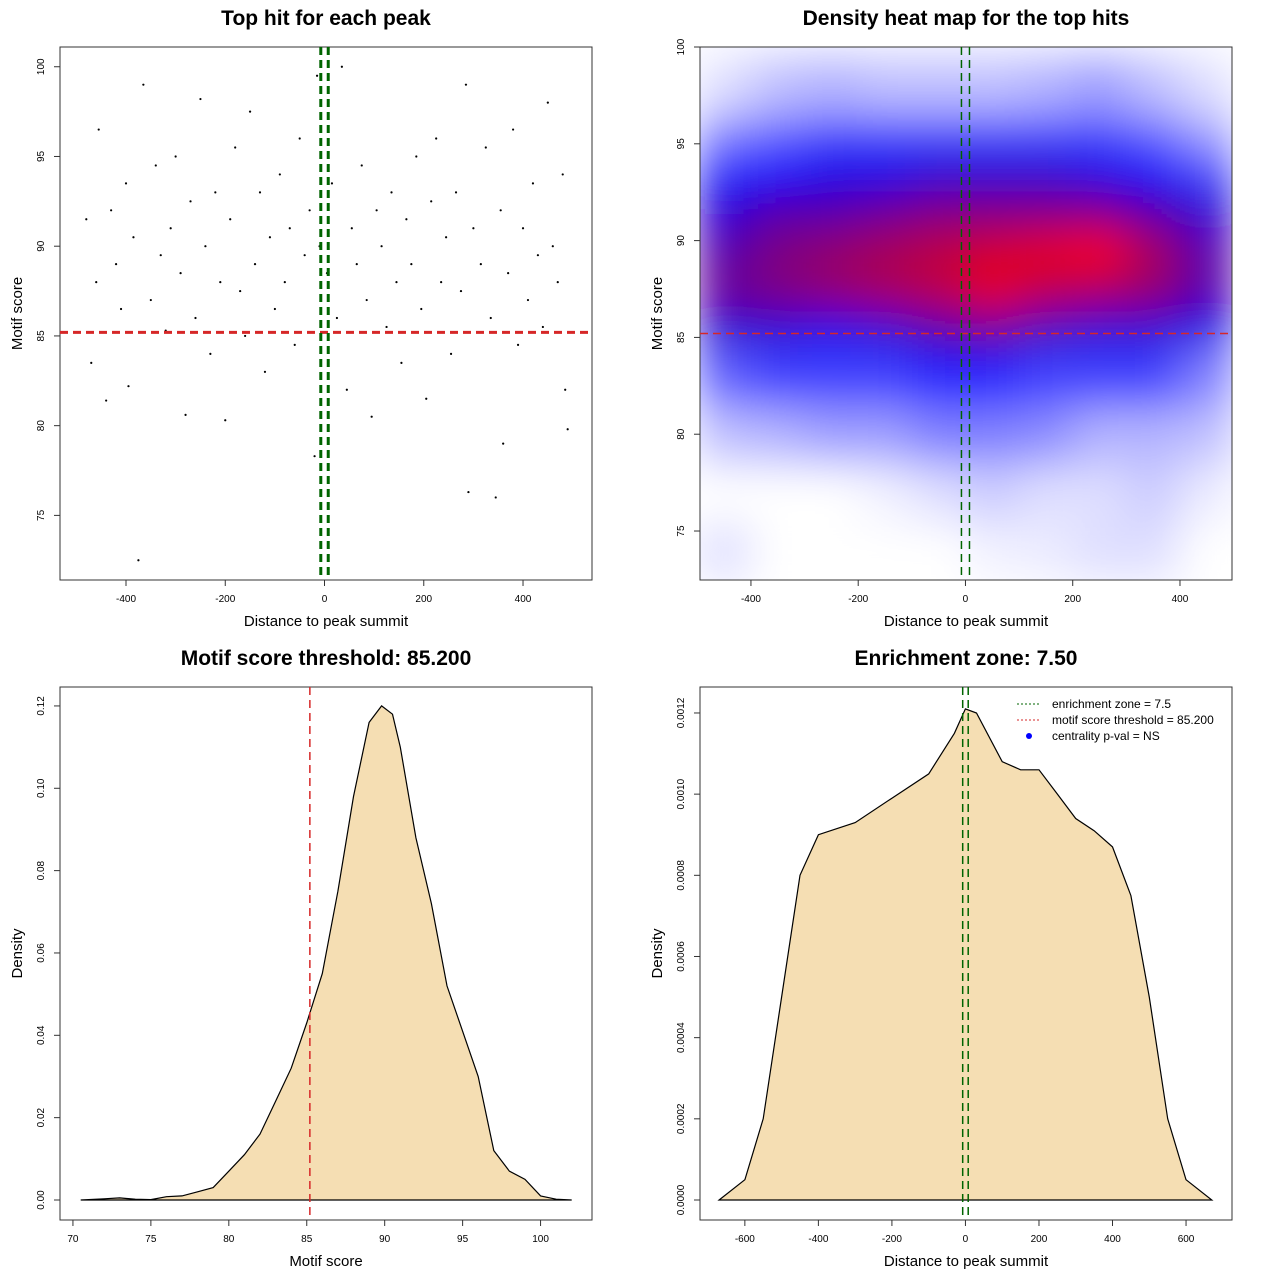 This screenshot has width=1280, height=1280. I want to click on y-tick-label: 75, so click(681, 531).